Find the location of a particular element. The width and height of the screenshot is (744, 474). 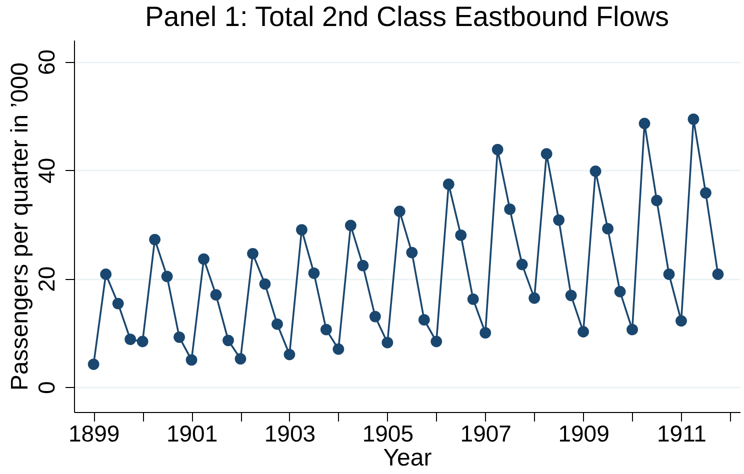

x-tick-label: 1907 is located at coordinates (486, 433).